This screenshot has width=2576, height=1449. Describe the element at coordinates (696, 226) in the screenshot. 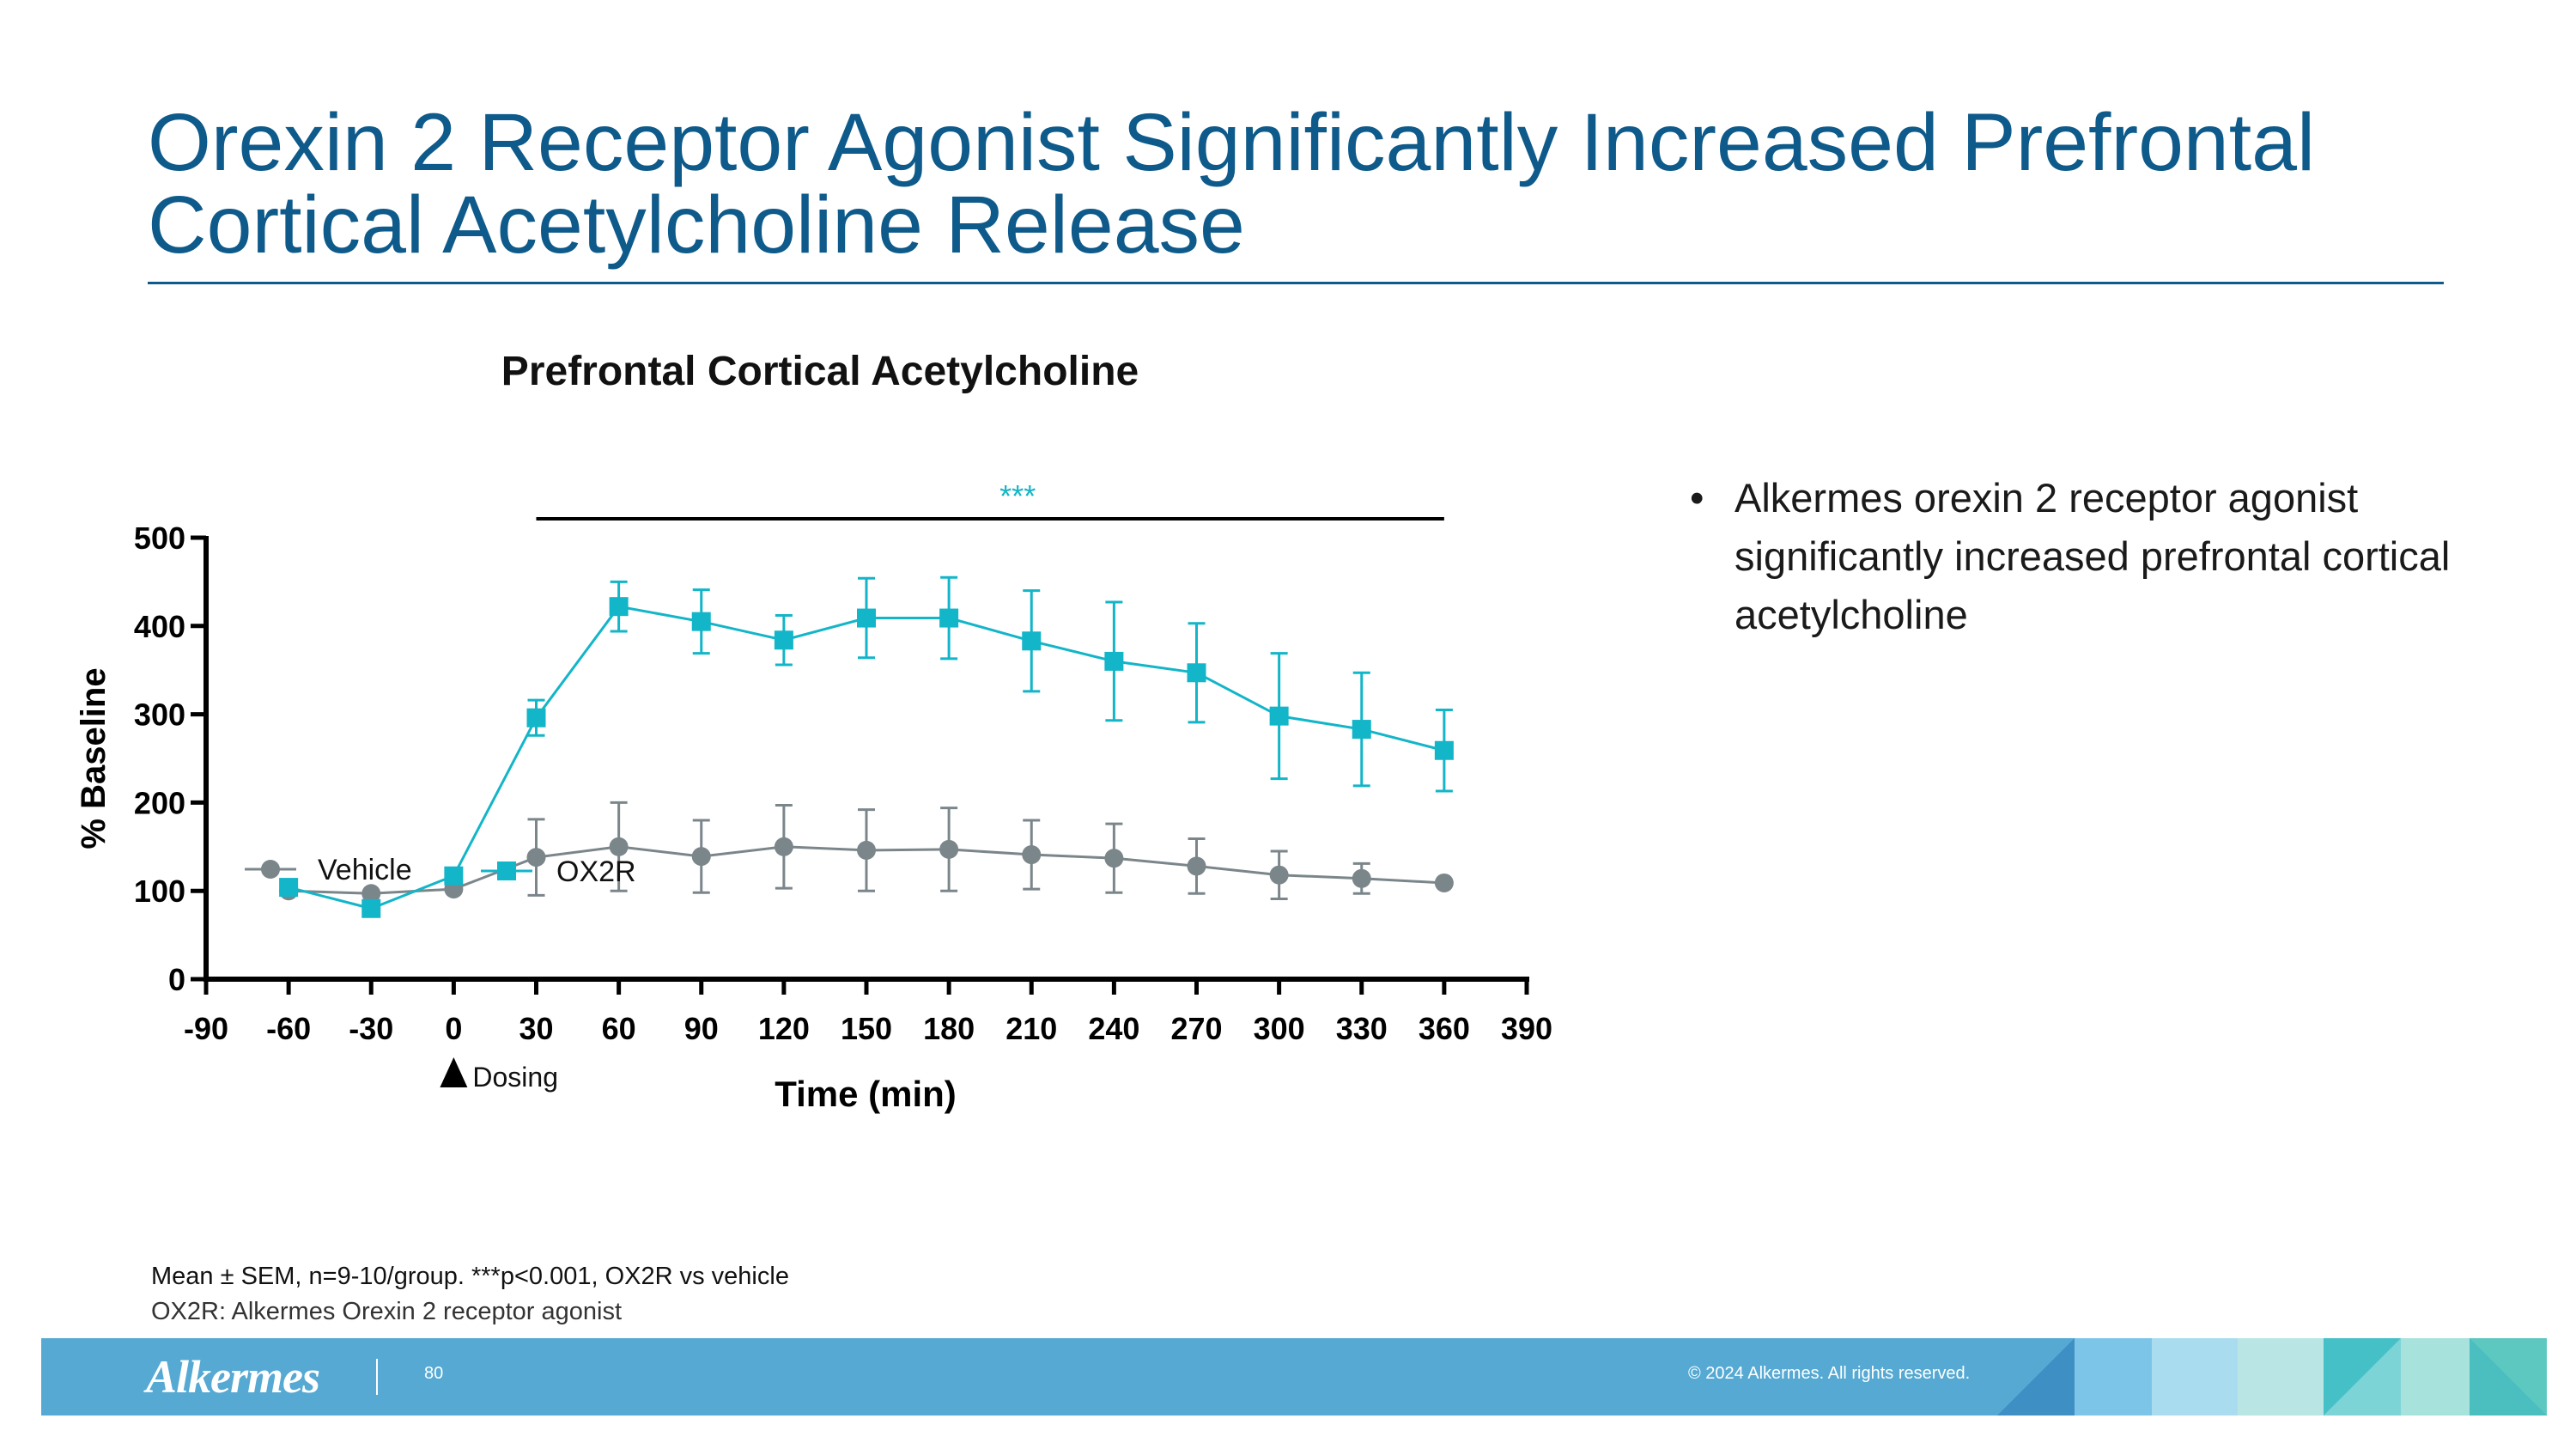

I see `title-line-2: Cortical Acetylcholine Release` at that location.